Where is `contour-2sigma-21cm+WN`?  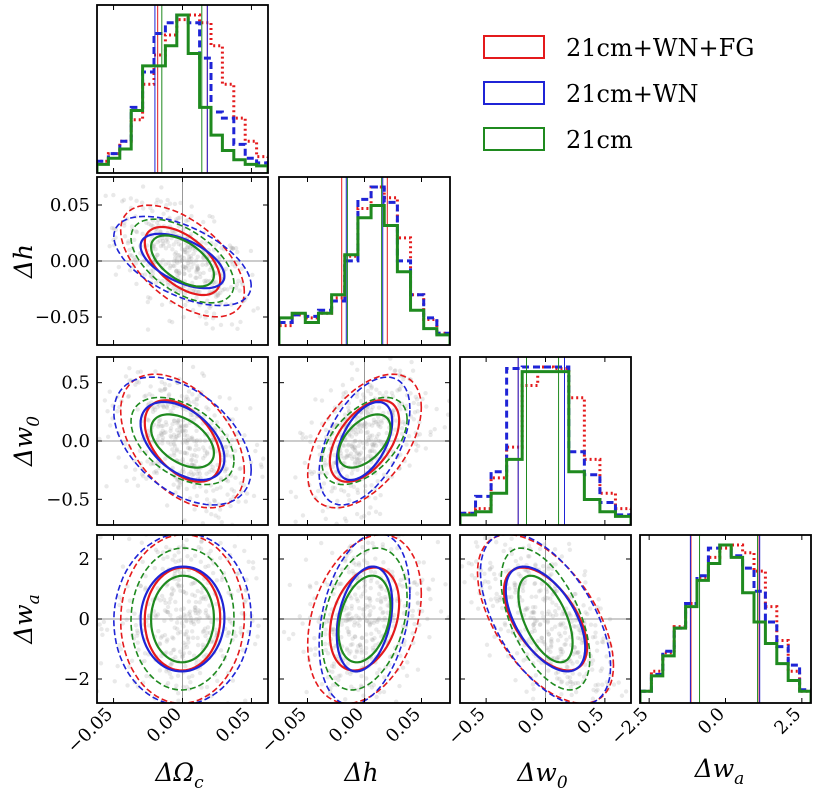
contour-2sigma-21cm+WN is located at coordinates (364, 441).